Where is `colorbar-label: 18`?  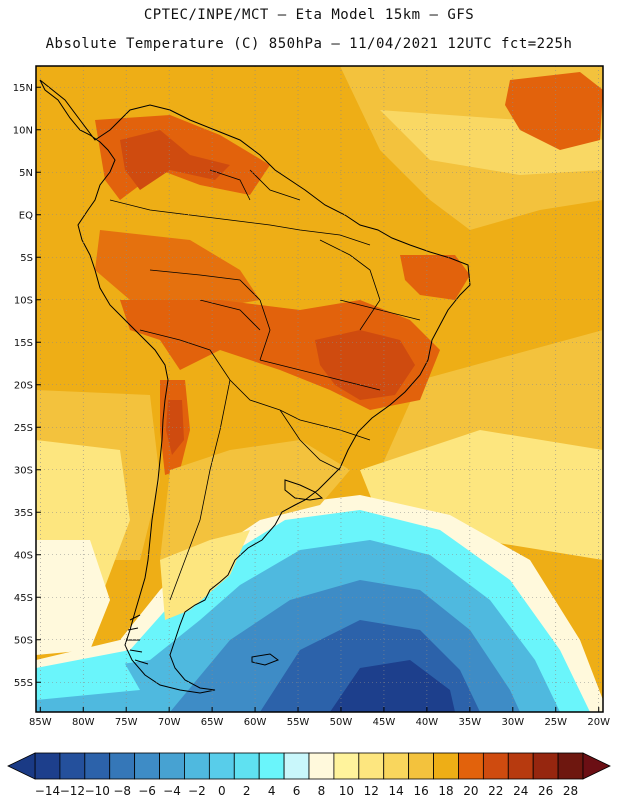 colorbar-label: 18 is located at coordinates (445, 791).